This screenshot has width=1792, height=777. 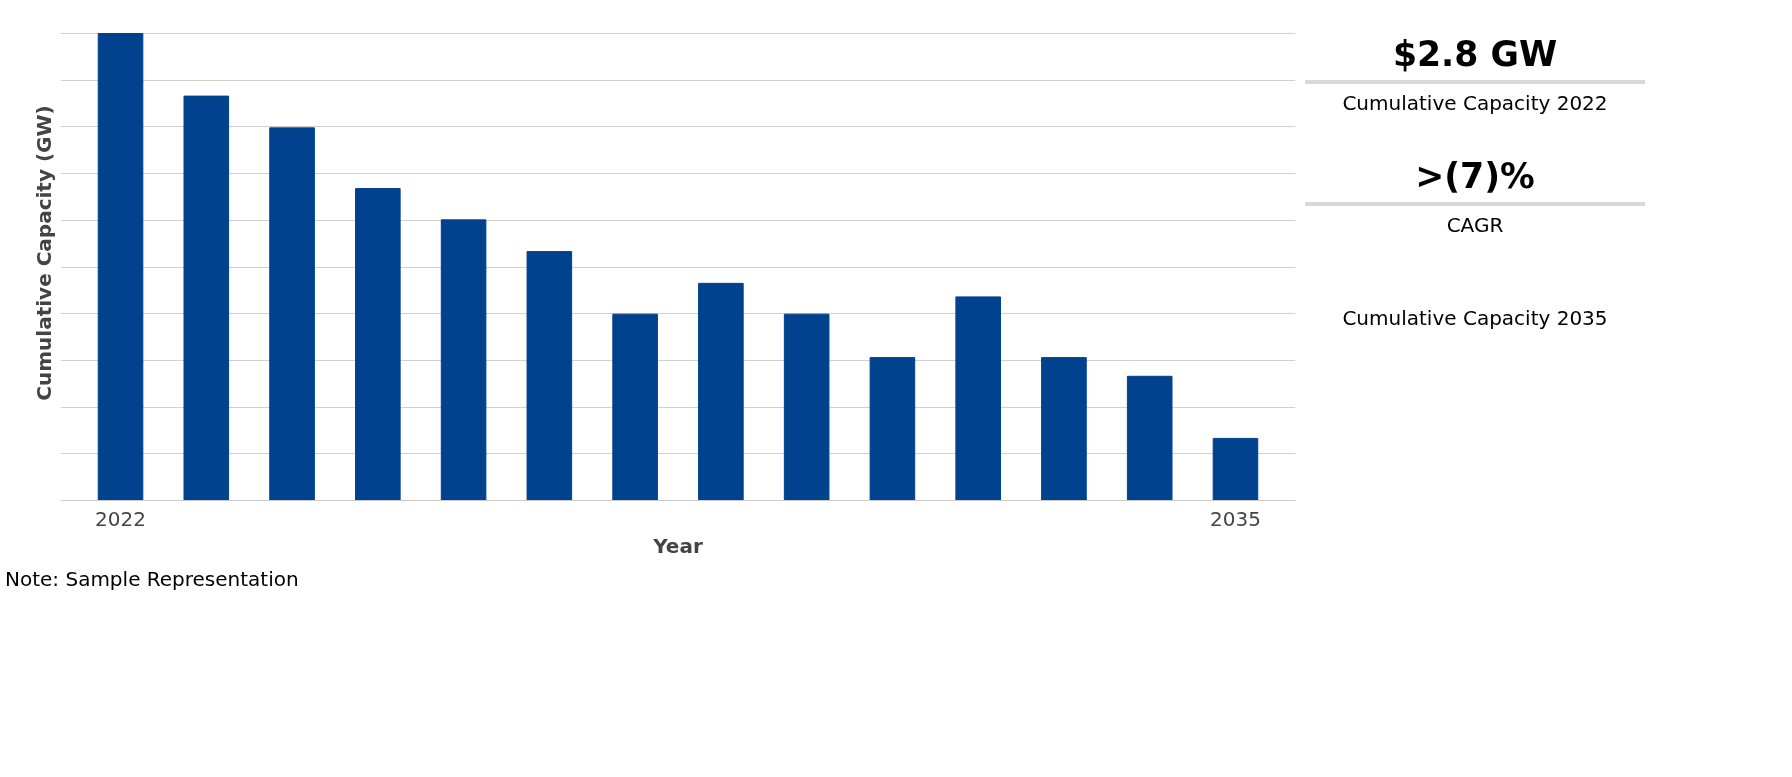 I want to click on x-tick-label: 2035, so click(x=1235, y=518).